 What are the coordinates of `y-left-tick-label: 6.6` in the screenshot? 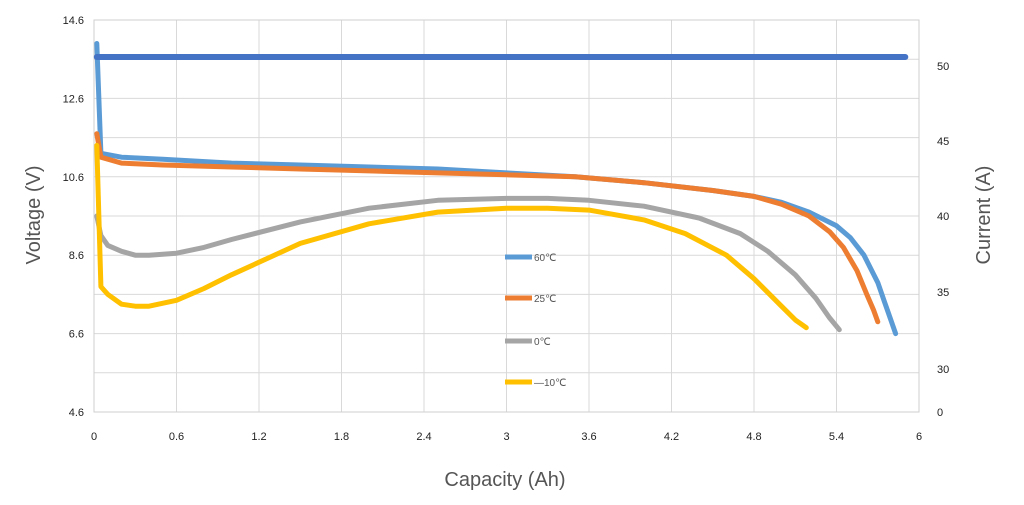 It's located at (76, 335).